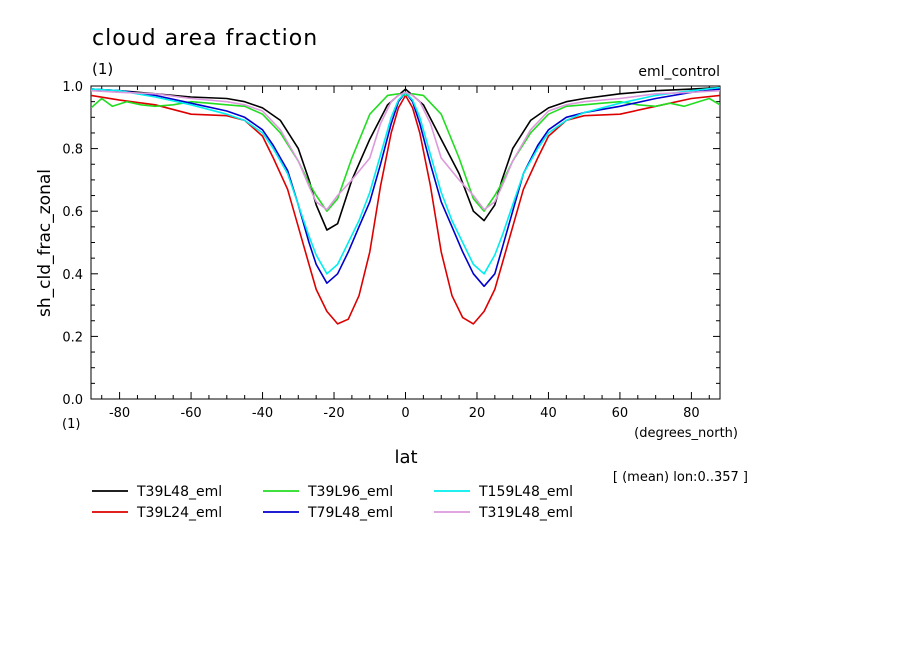 This screenshot has width=904, height=654. What do you see at coordinates (262, 413) in the screenshot?
I see `x-tick-label: -40` at bounding box center [262, 413].